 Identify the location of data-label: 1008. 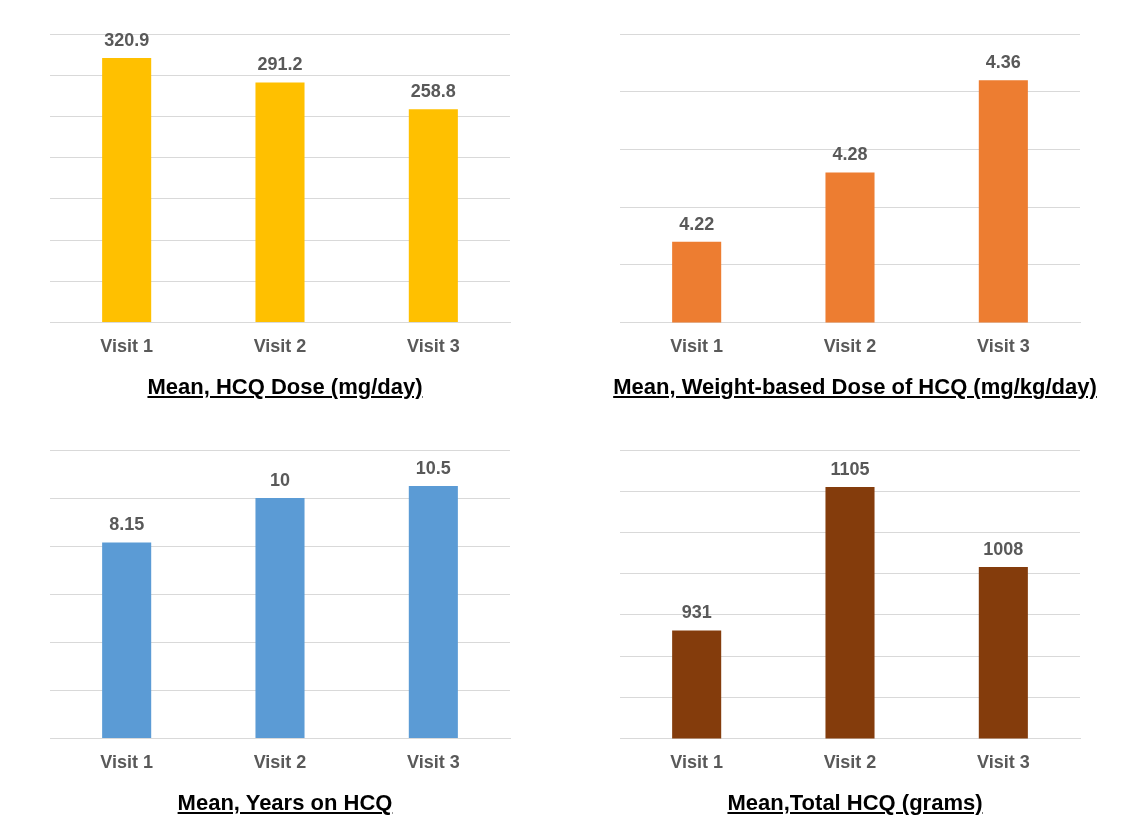
(1003, 548).